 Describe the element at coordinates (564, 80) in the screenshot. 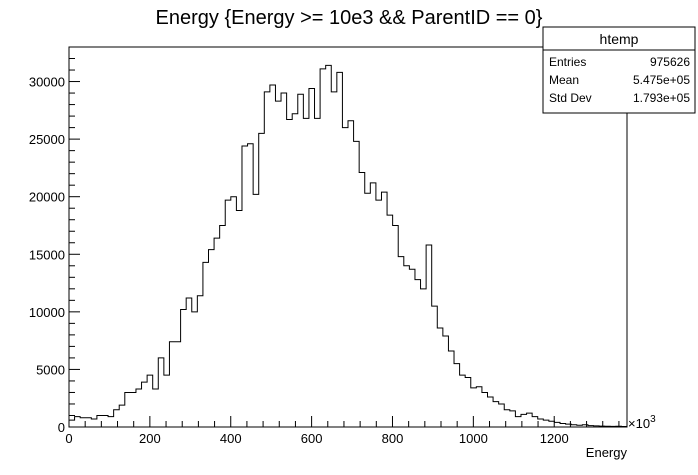

I see `stats-mean-label: Mean` at that location.